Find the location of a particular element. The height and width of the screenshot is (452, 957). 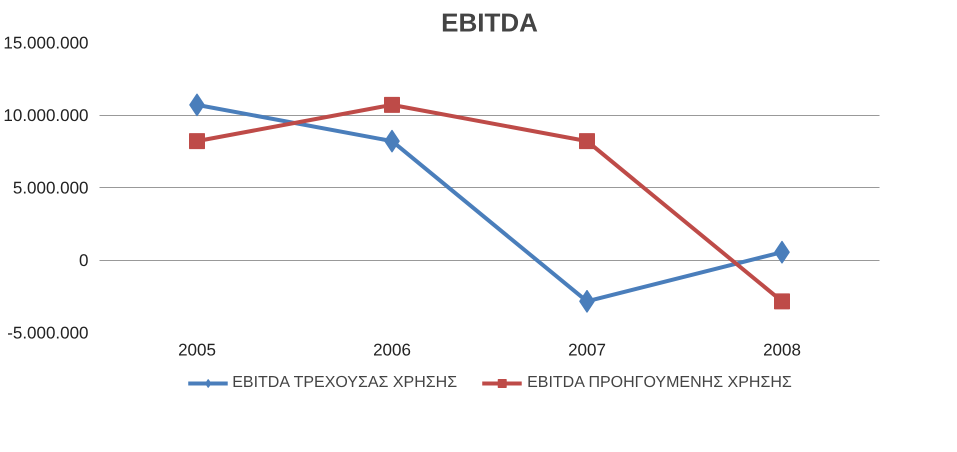

y-tick-label: 15.000.000 is located at coordinates (46, 43).